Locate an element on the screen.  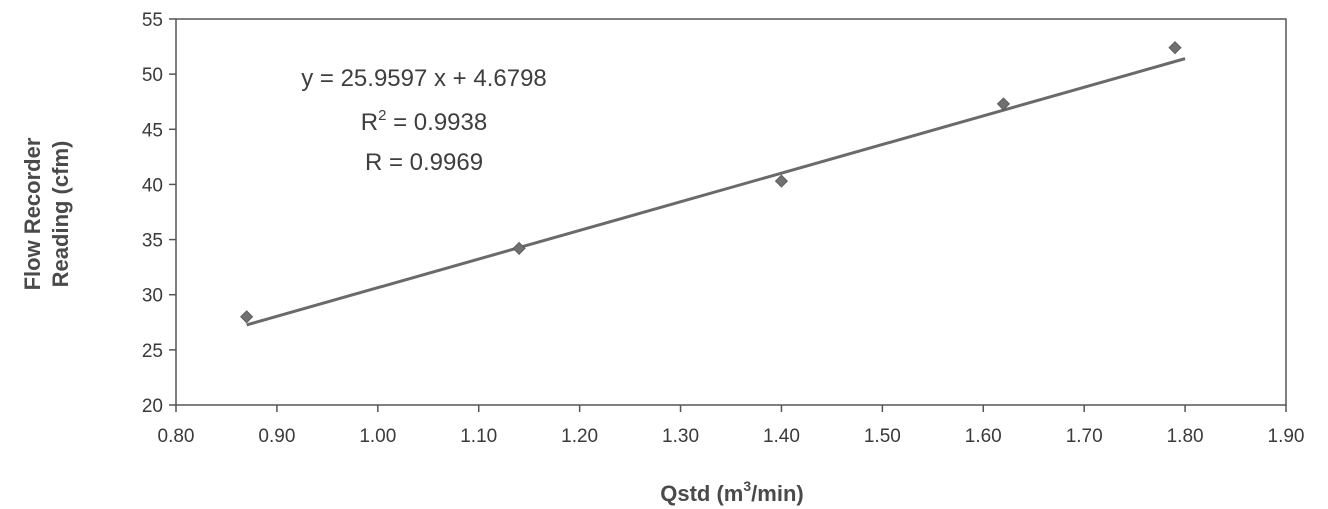
x-tick-label: 1.30 is located at coordinates (680, 436).